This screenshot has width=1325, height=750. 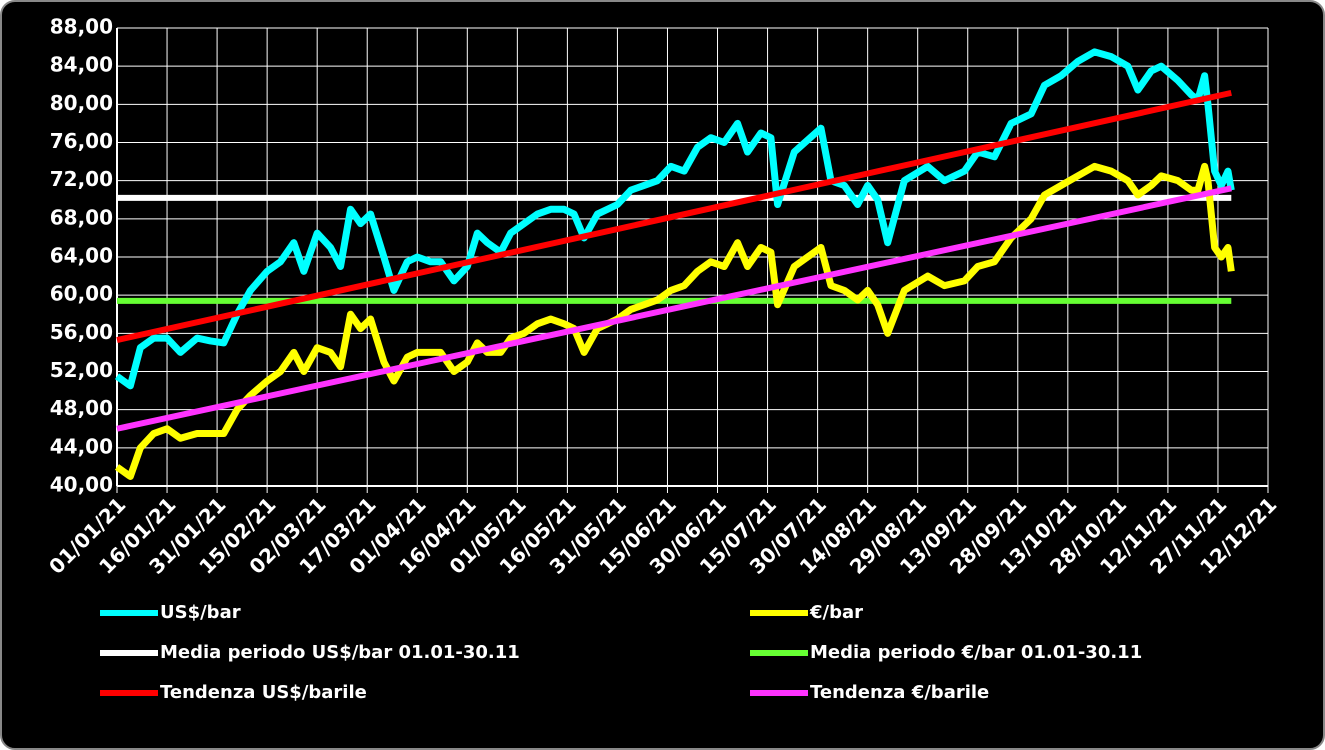 What do you see at coordinates (836, 612) in the screenshot?
I see `legend-label: €/bar` at bounding box center [836, 612].